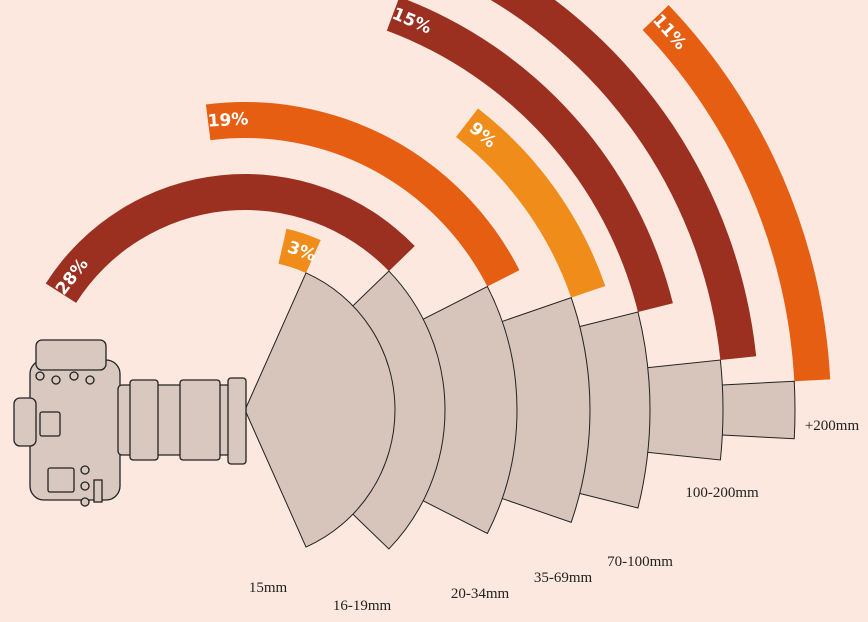 Image resolution: width=868 pixels, height=622 pixels. What do you see at coordinates (722, 493) in the screenshot?
I see `category-label: 100-200mm` at bounding box center [722, 493].